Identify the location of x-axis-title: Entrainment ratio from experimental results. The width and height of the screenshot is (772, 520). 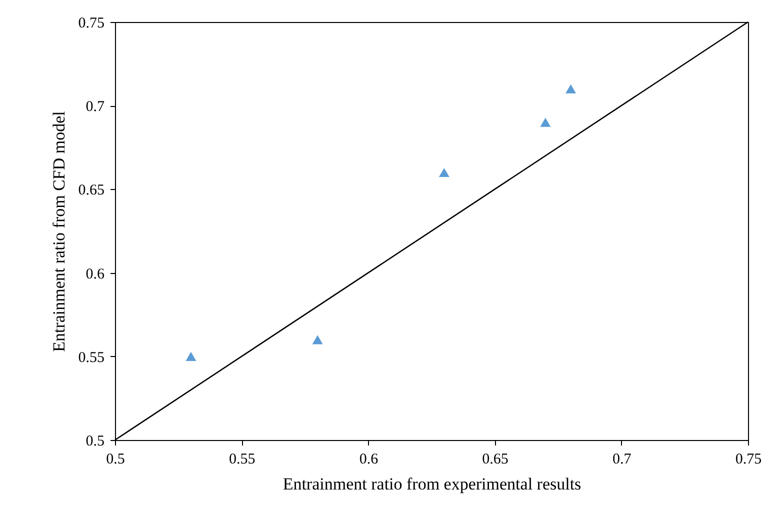
(432, 484).